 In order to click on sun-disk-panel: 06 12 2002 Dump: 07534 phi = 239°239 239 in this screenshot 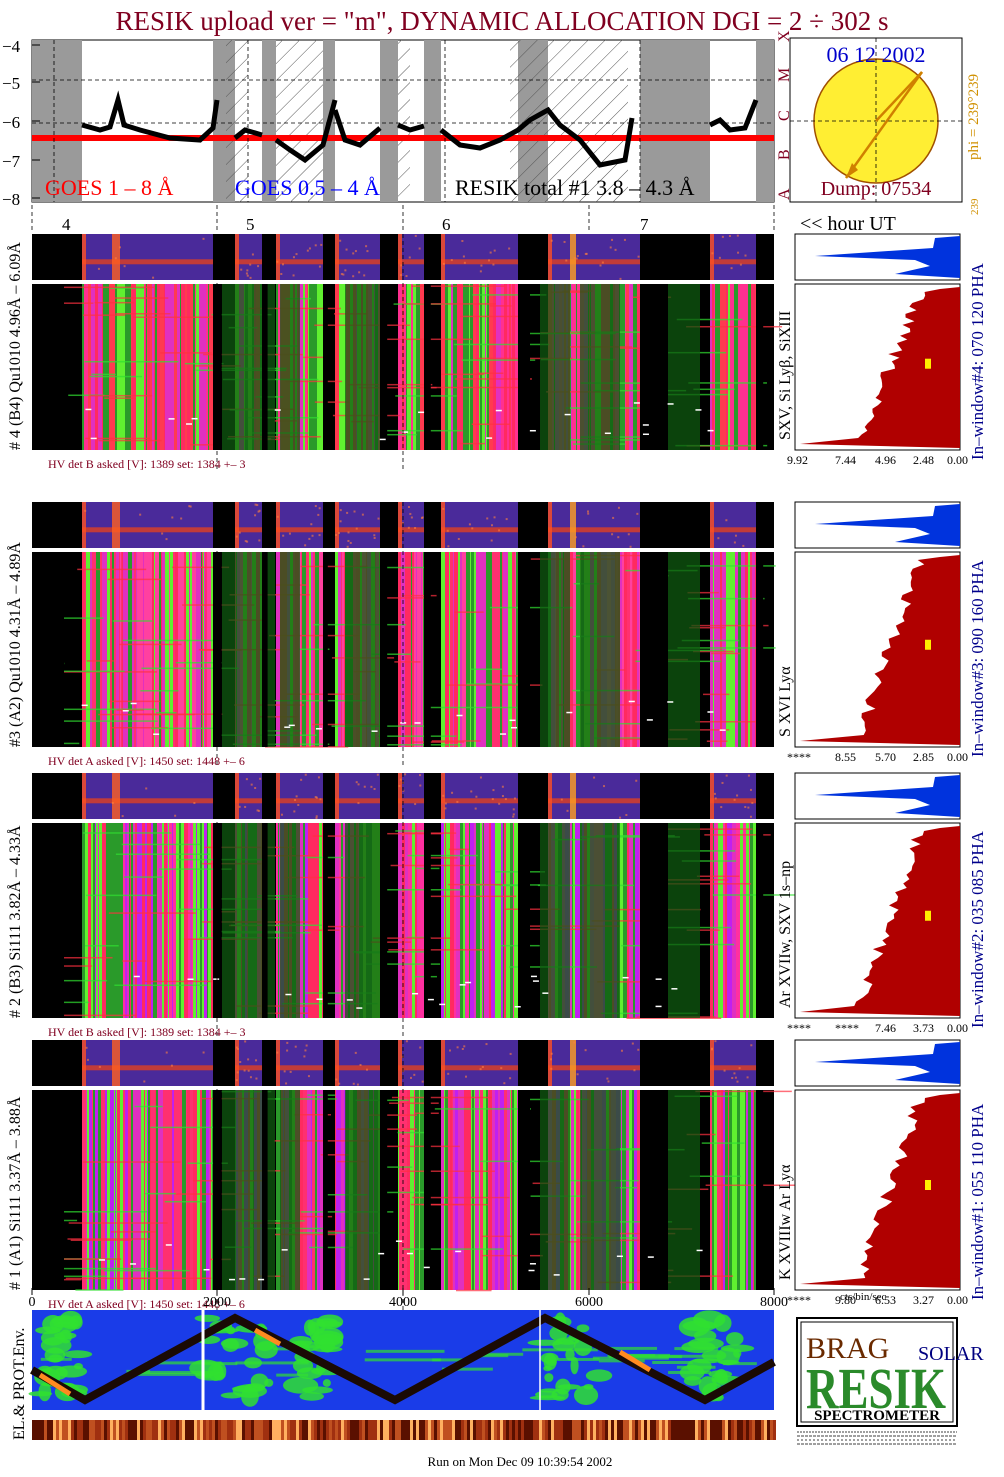, I will do `click(885, 126)`.